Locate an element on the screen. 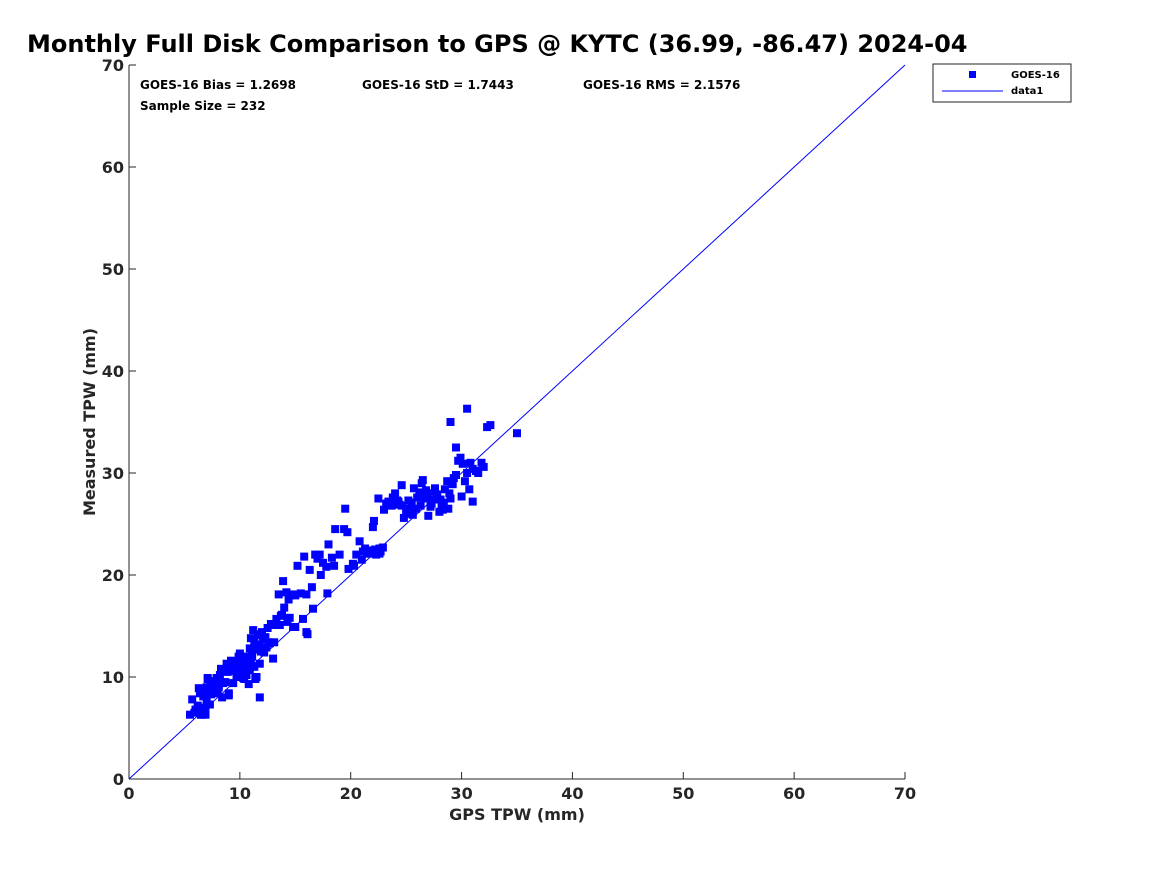  y-tick-label: 70 is located at coordinates (113, 65).